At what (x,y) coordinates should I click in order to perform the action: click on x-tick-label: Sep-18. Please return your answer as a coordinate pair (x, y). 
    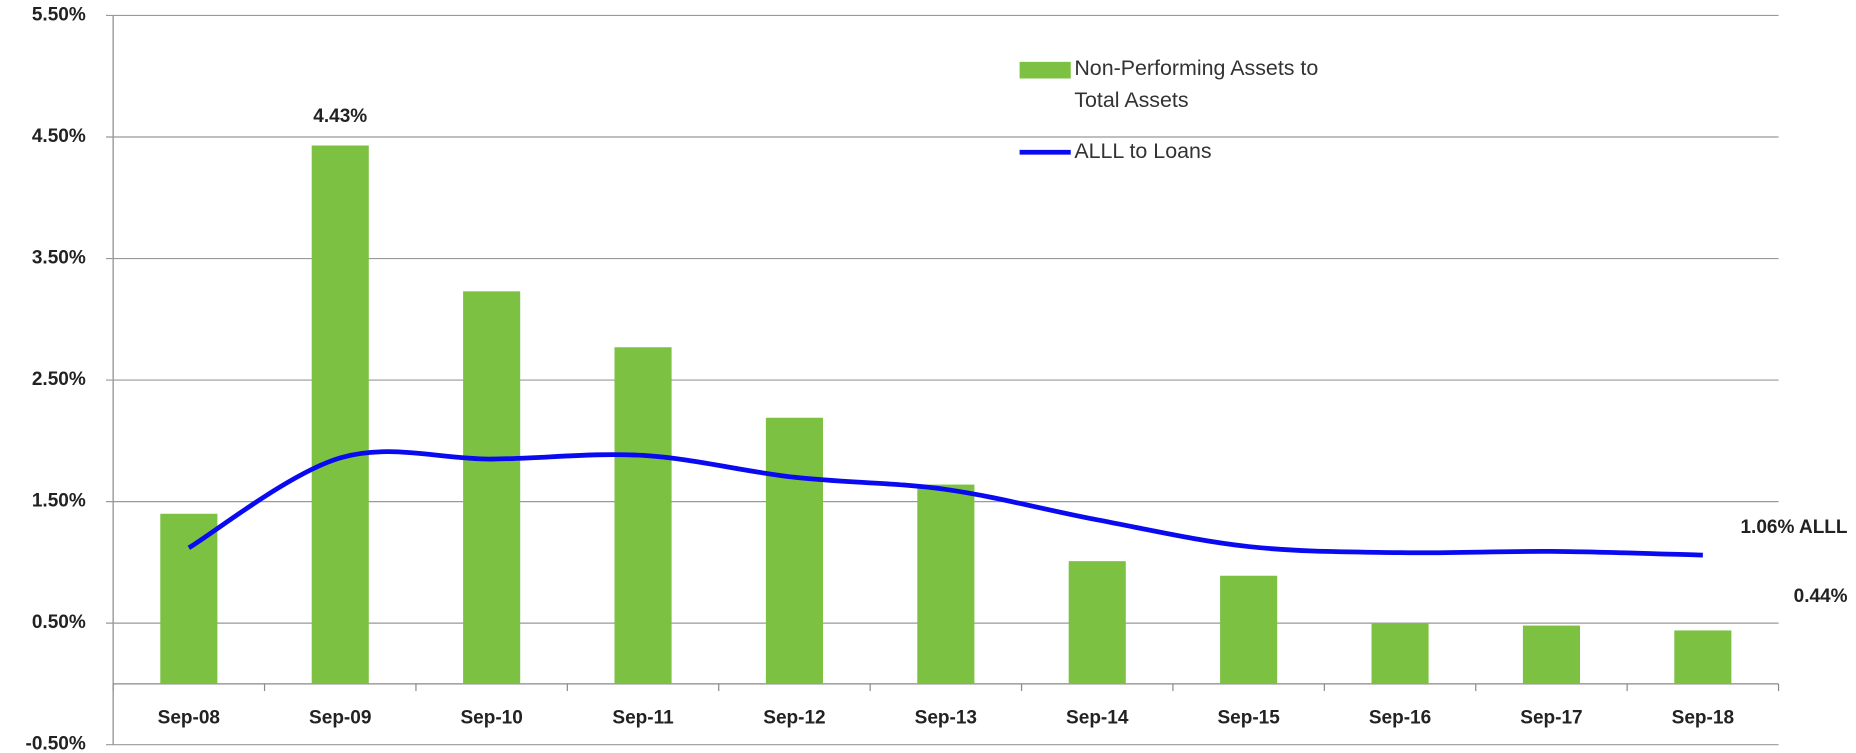
    Looking at the image, I should click on (1703, 718).